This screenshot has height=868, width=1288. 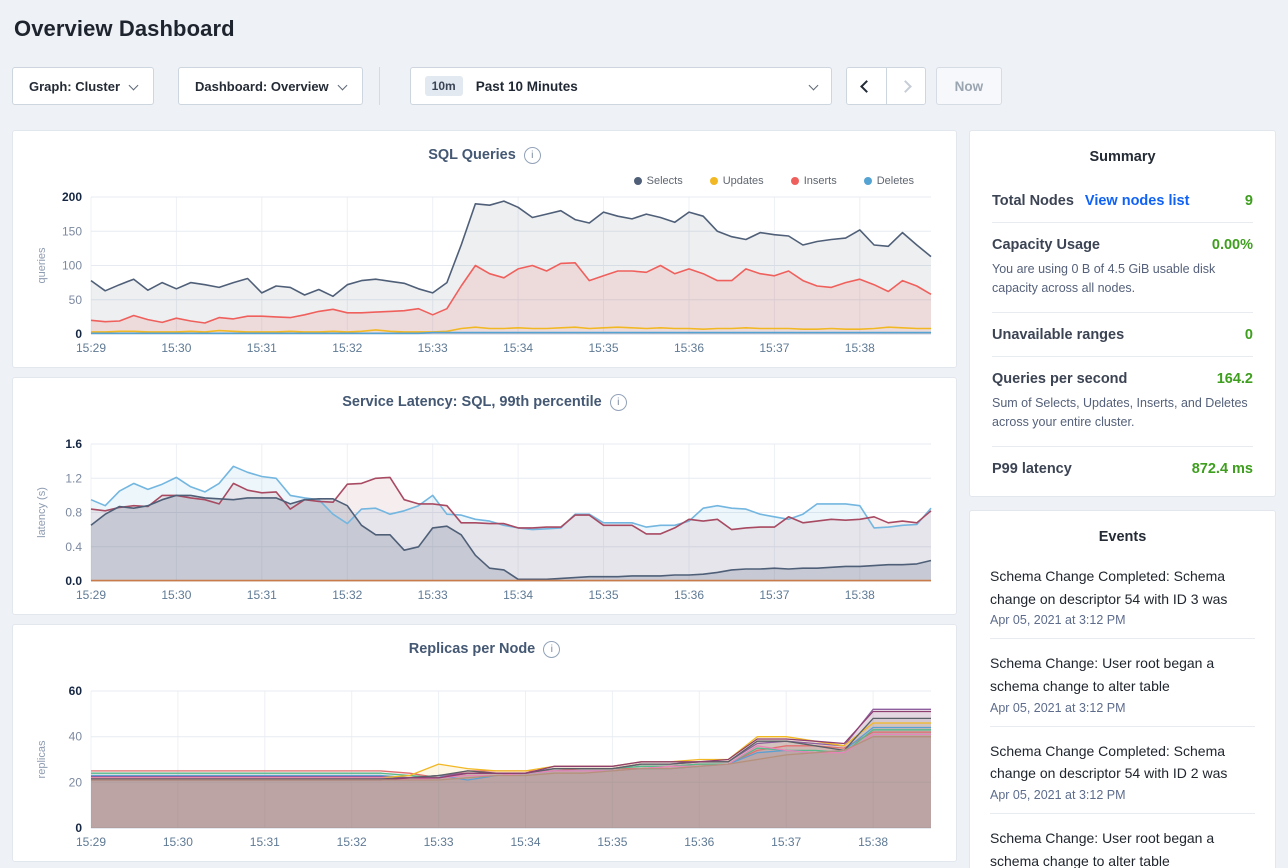 I want to click on dashboard-dropdown-label: Dashboard: Overview, so click(x=262, y=86).